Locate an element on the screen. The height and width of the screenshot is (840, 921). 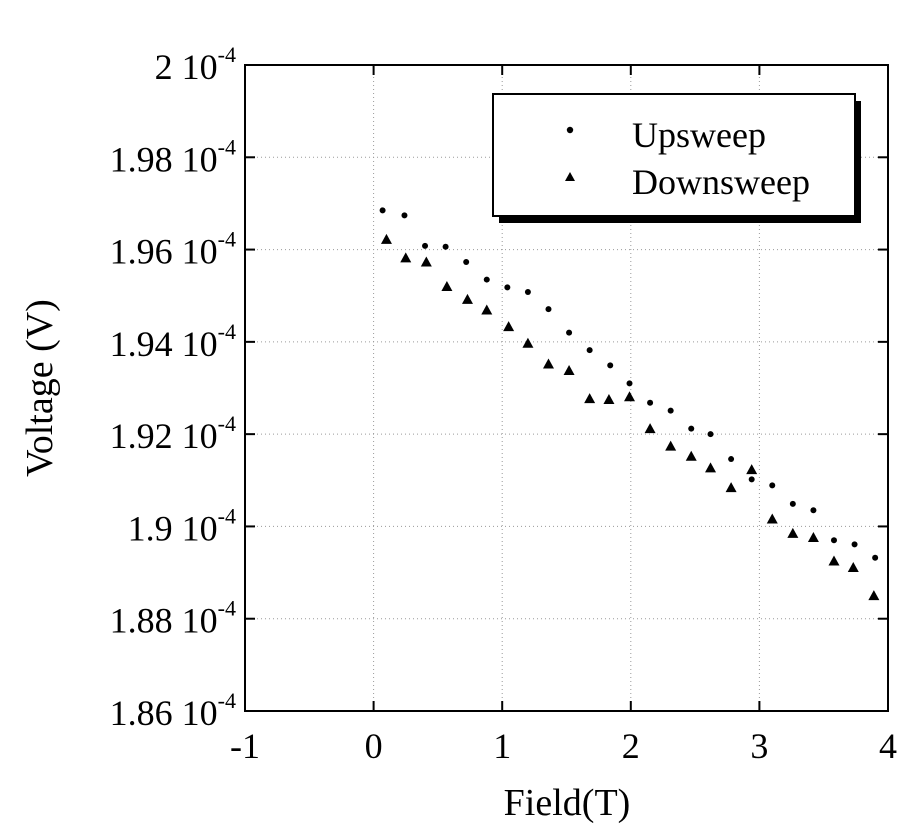
y-tick-mantissa: 1.88 10 is located at coordinates (164, 621).